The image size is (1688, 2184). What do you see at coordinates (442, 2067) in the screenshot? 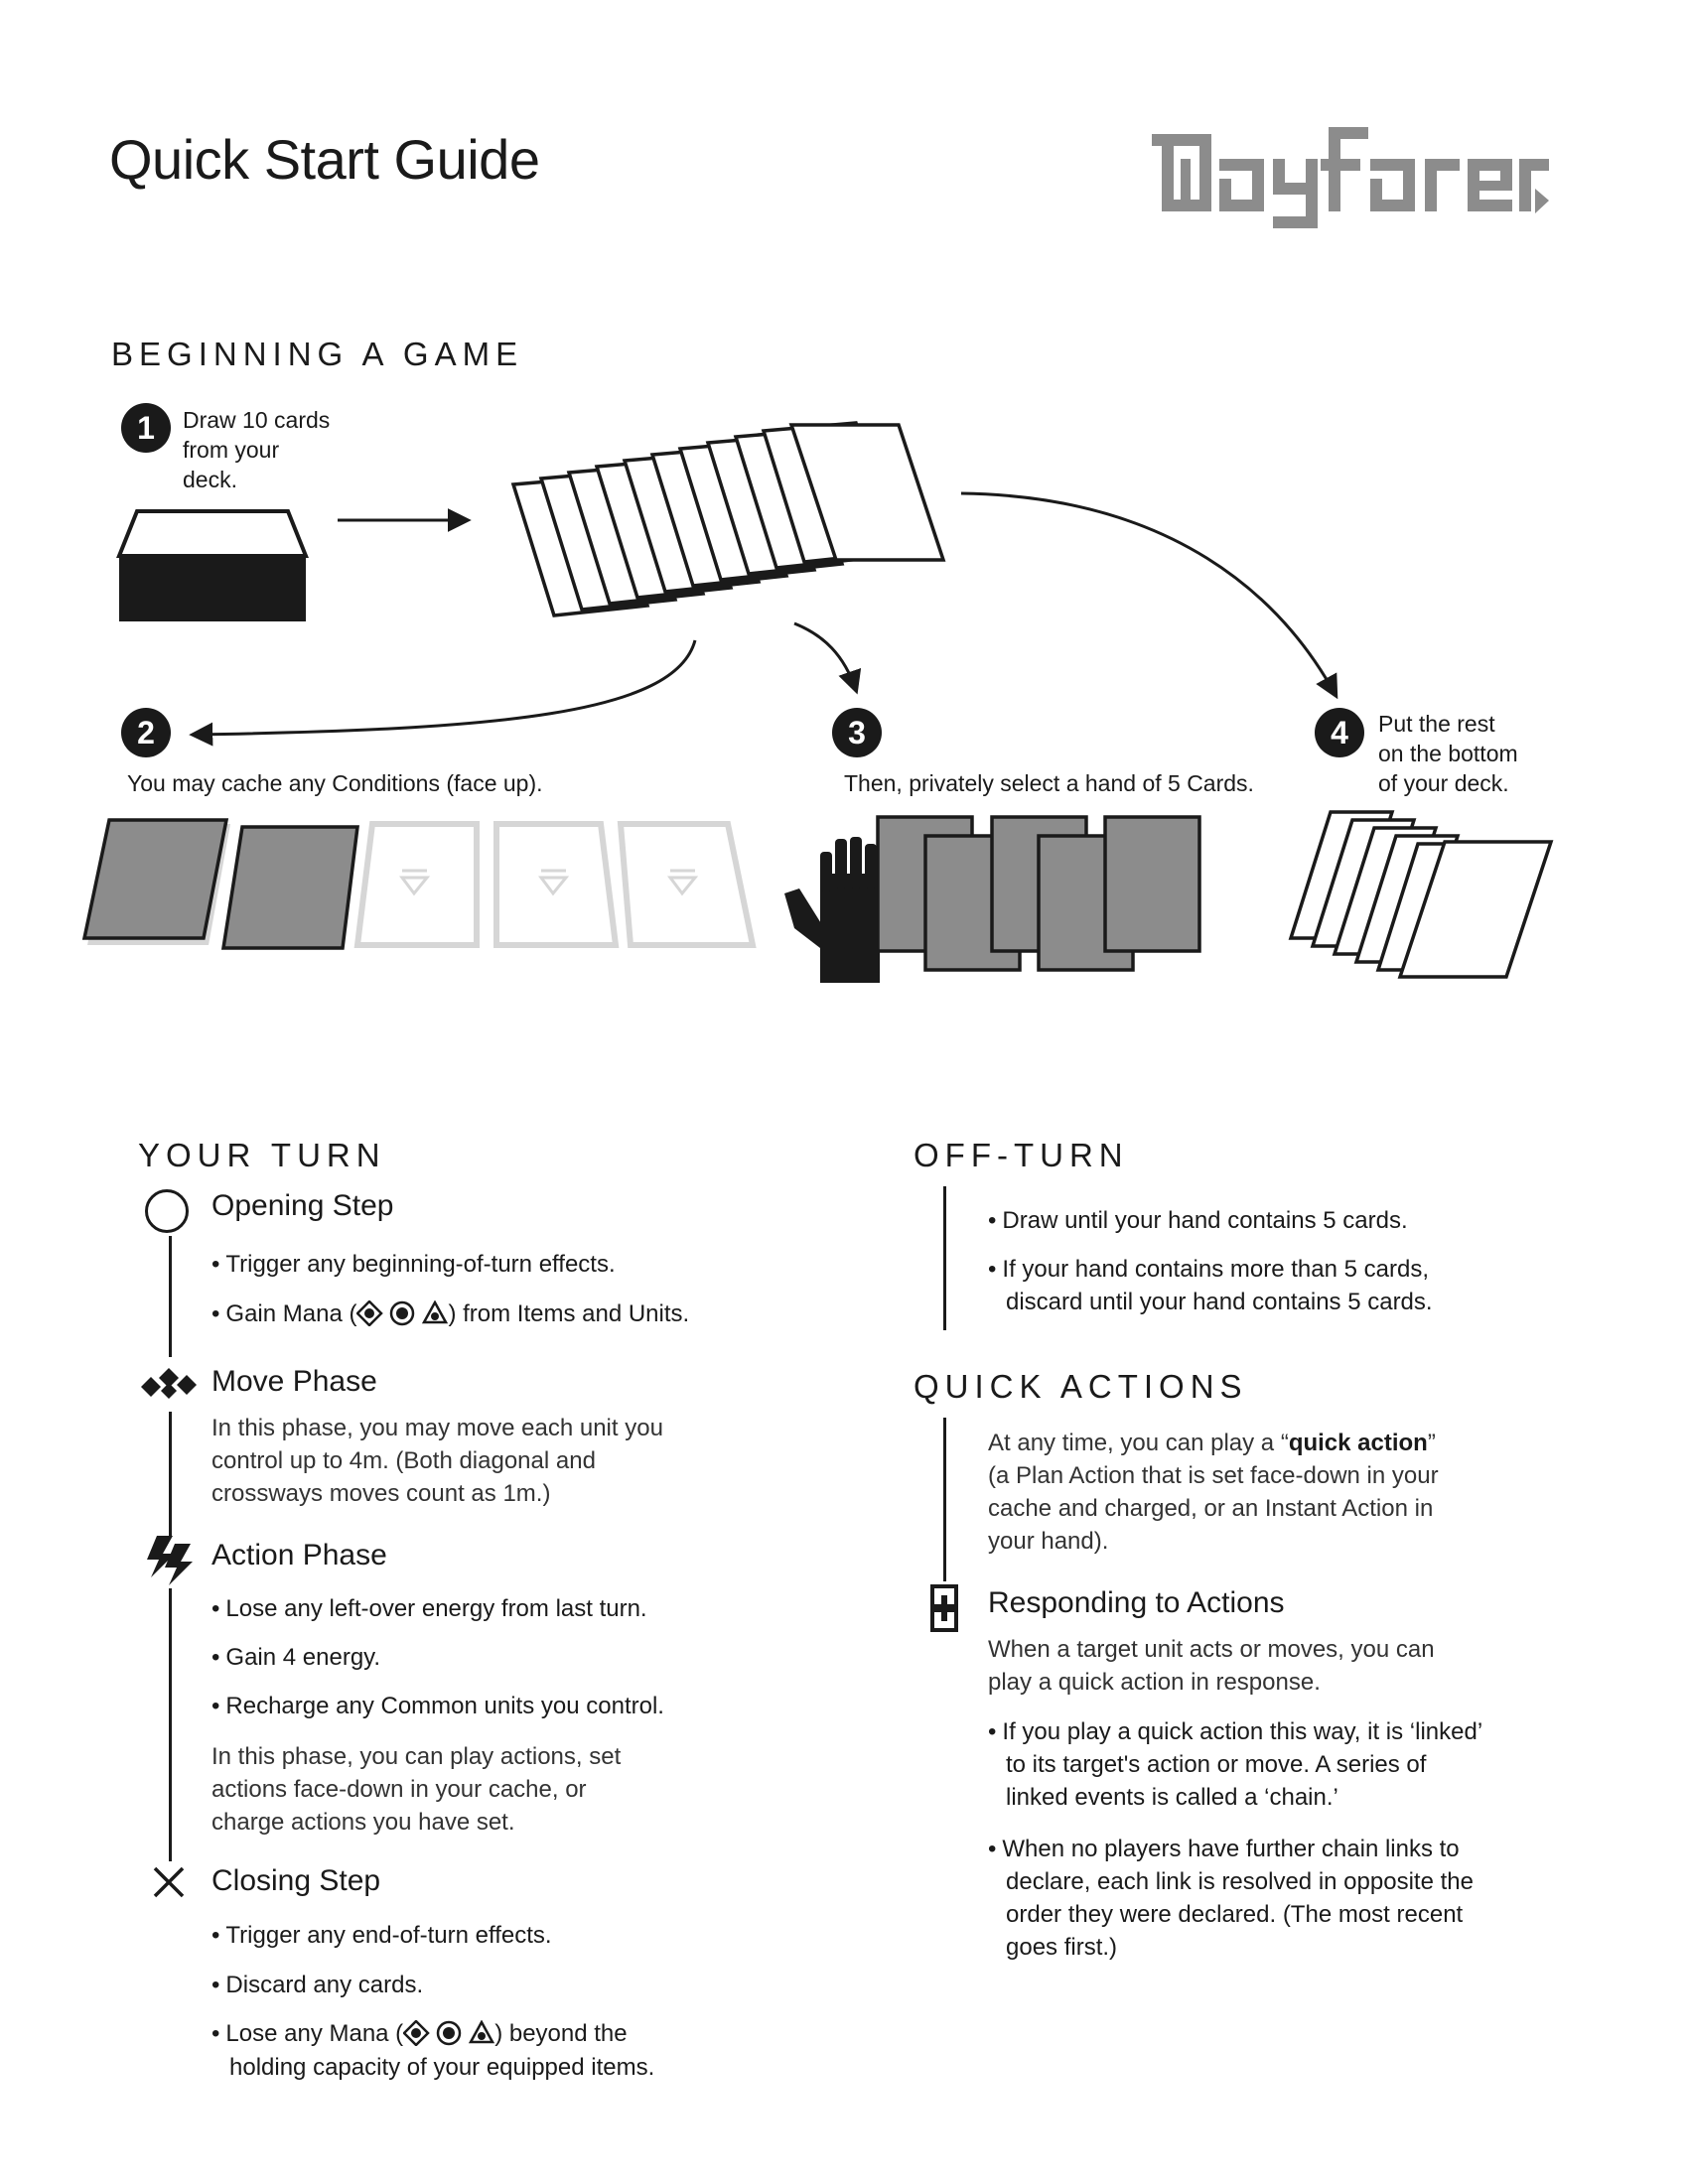
I see `closing-bullet-cont: holding capacity of your equipped items.` at bounding box center [442, 2067].